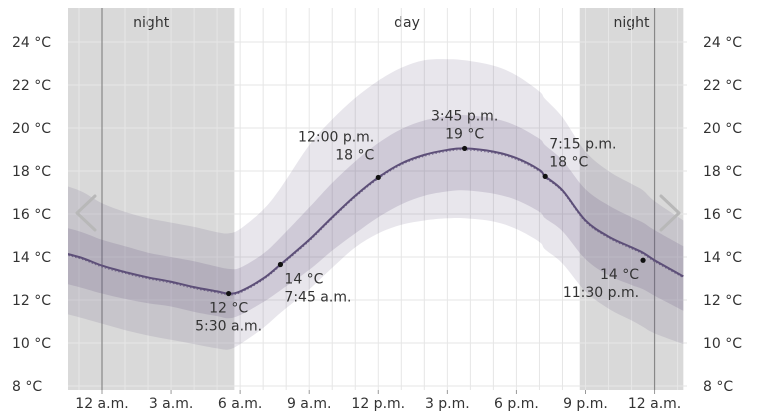  What do you see at coordinates (336, 137) in the screenshot?
I see `annotation-time: 12:00 p.m.` at bounding box center [336, 137].